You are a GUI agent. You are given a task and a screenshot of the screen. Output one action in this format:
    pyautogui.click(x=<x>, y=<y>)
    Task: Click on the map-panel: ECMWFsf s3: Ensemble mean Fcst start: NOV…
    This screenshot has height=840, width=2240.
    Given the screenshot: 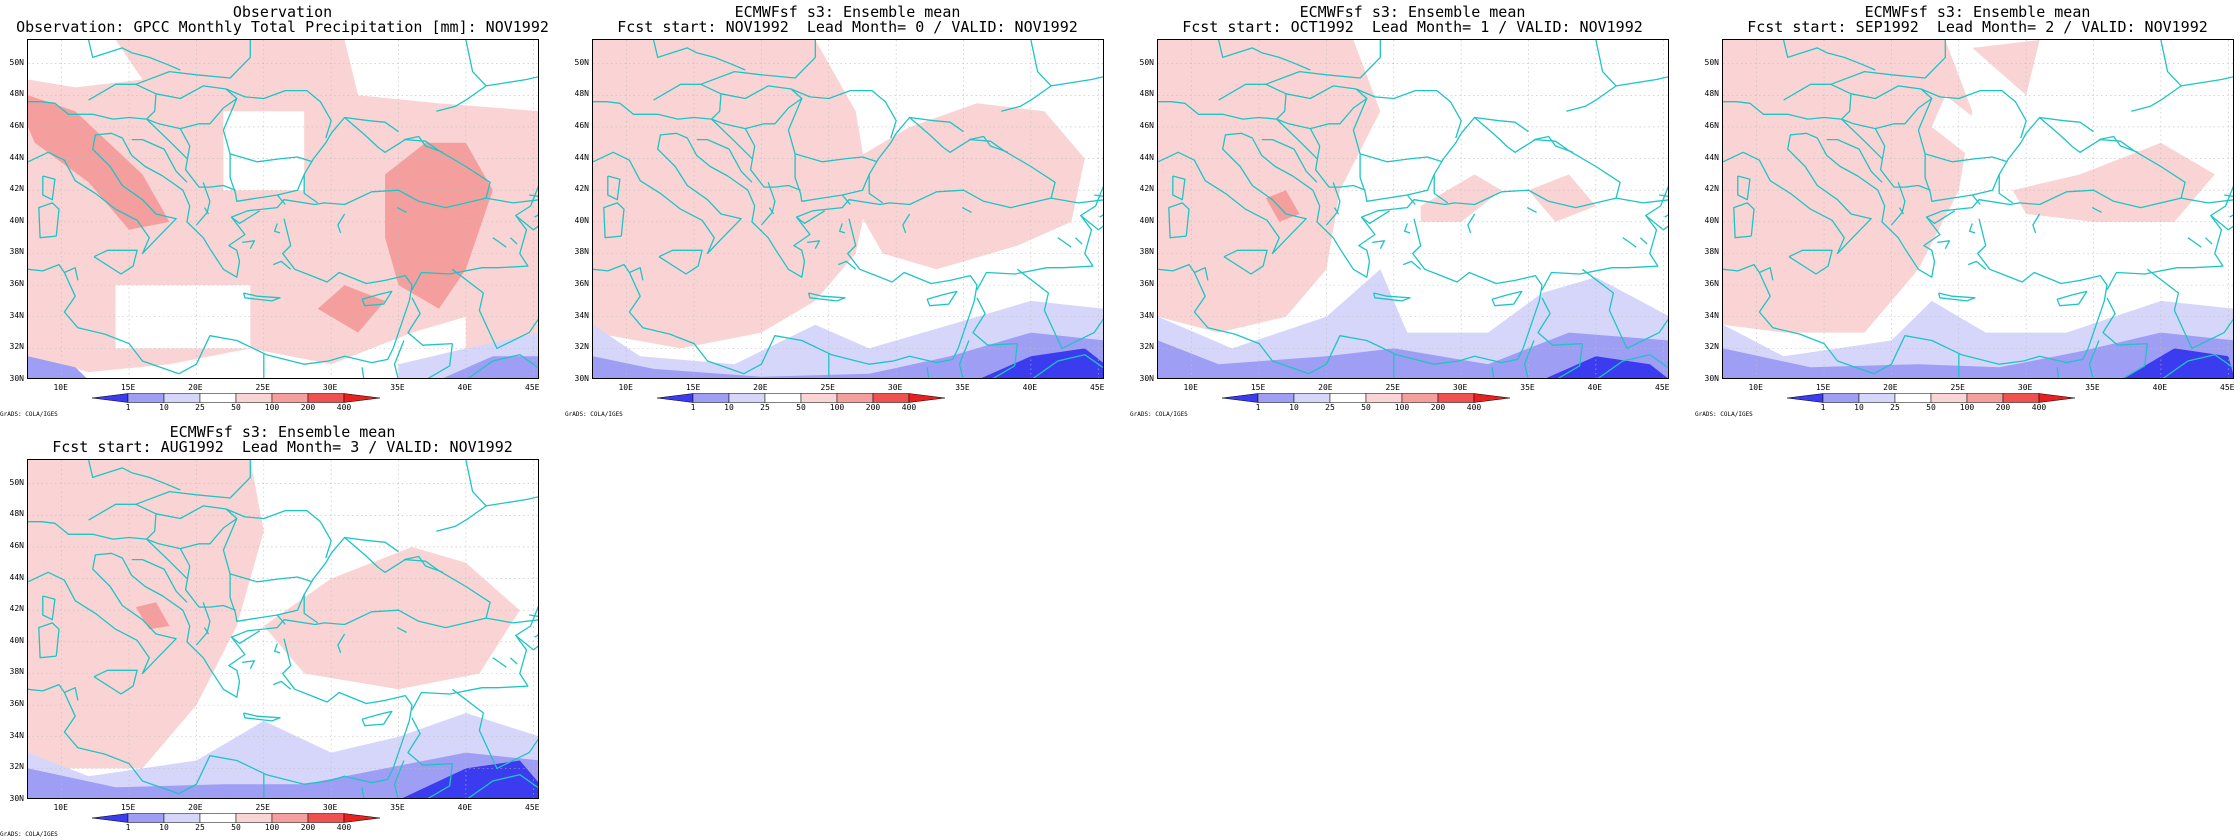 What is the action you would take?
    pyautogui.click(x=847, y=210)
    